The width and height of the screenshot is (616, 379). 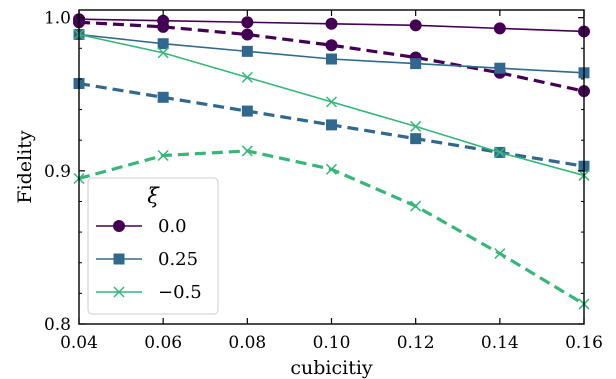 What do you see at coordinates (163, 343) in the screenshot?
I see `x-tick-label-1: 0.06` at bounding box center [163, 343].